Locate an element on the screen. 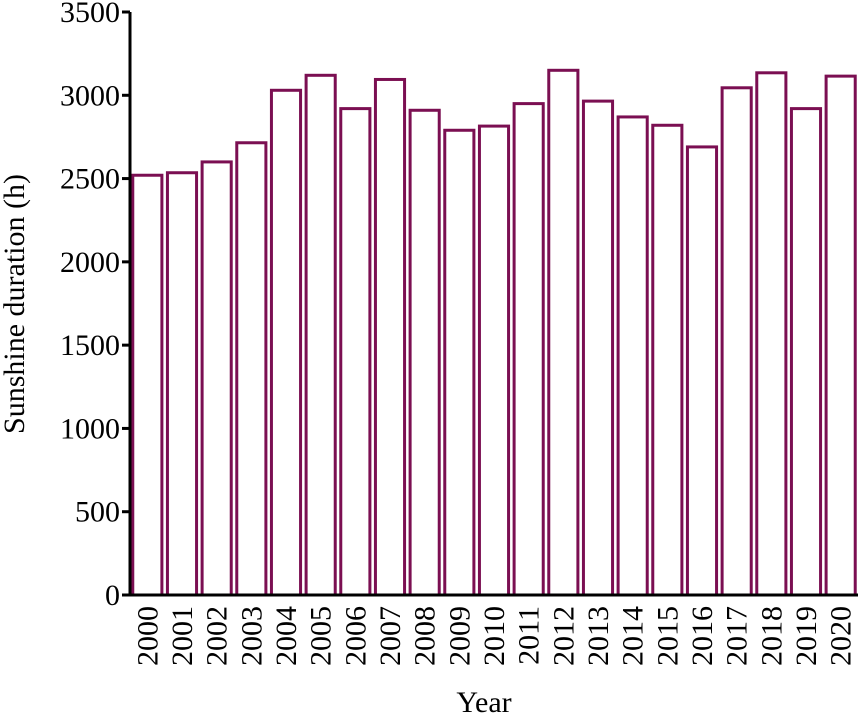 Image resolution: width=863 pixels, height=724 pixels. x-tick-label: 2006 is located at coordinates (355, 636).